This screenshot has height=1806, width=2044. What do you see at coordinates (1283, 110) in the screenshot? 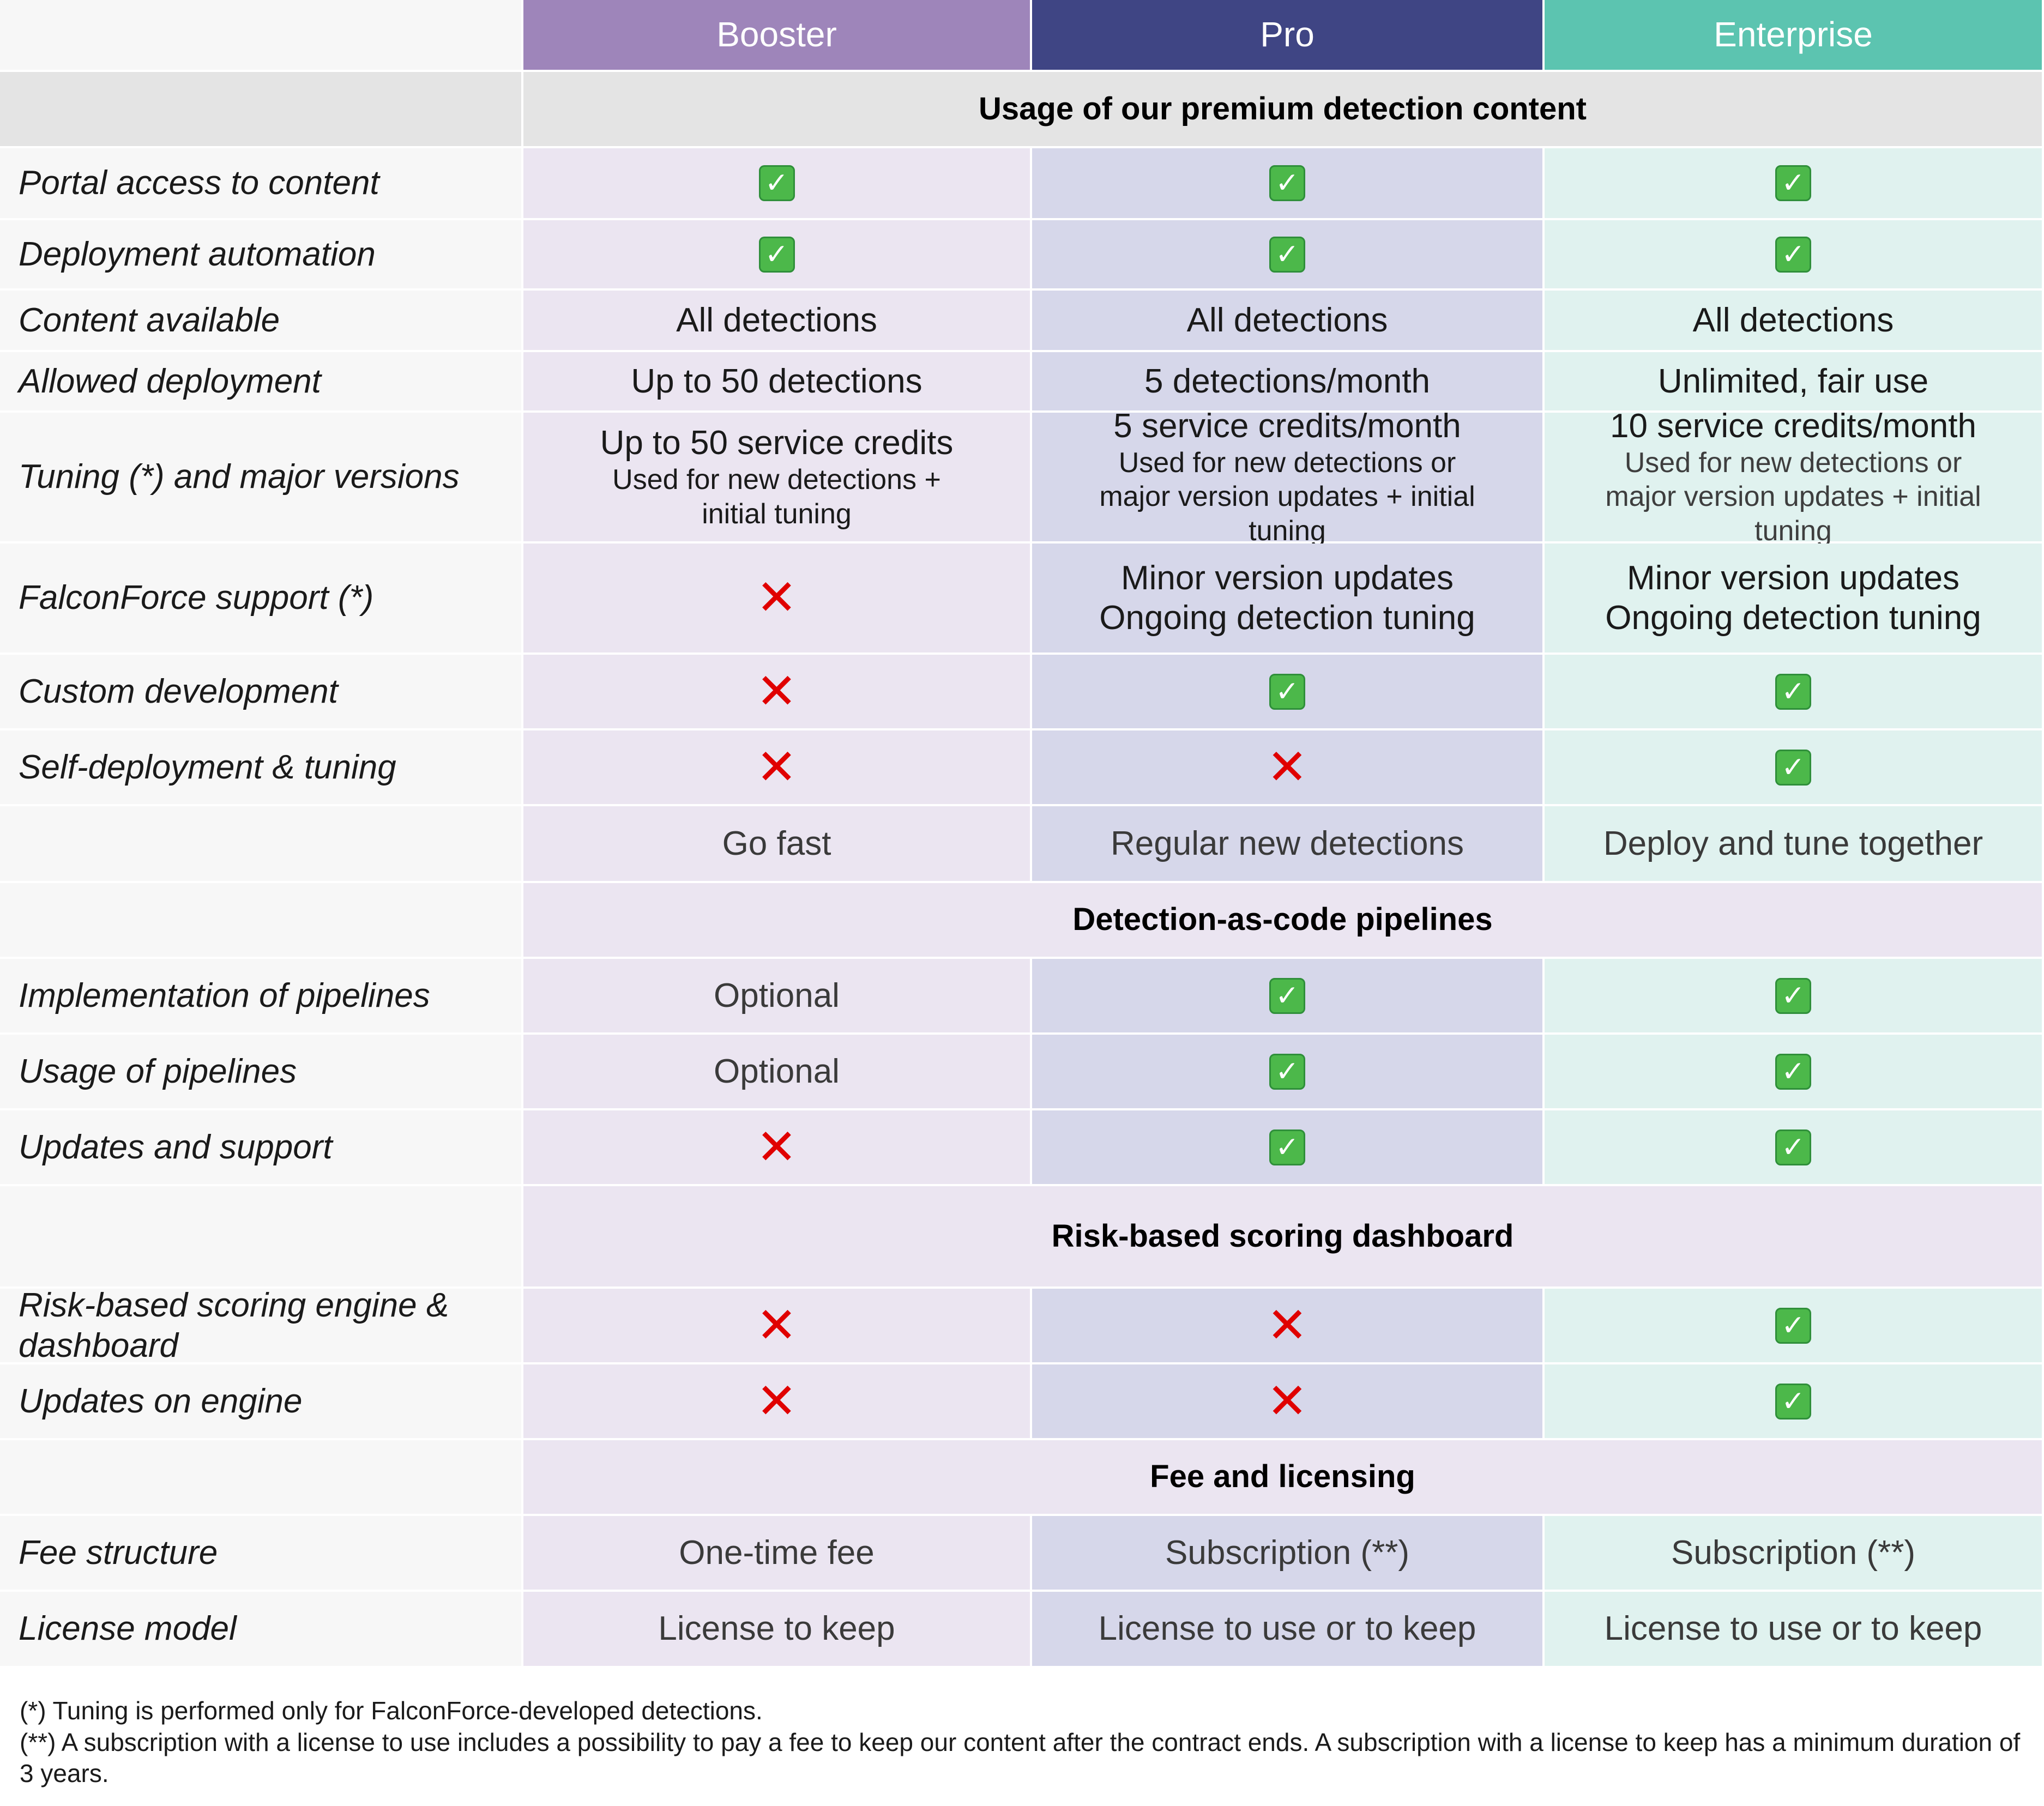
I see `section-usage-title: Usage of our premium detection content` at bounding box center [1283, 110].